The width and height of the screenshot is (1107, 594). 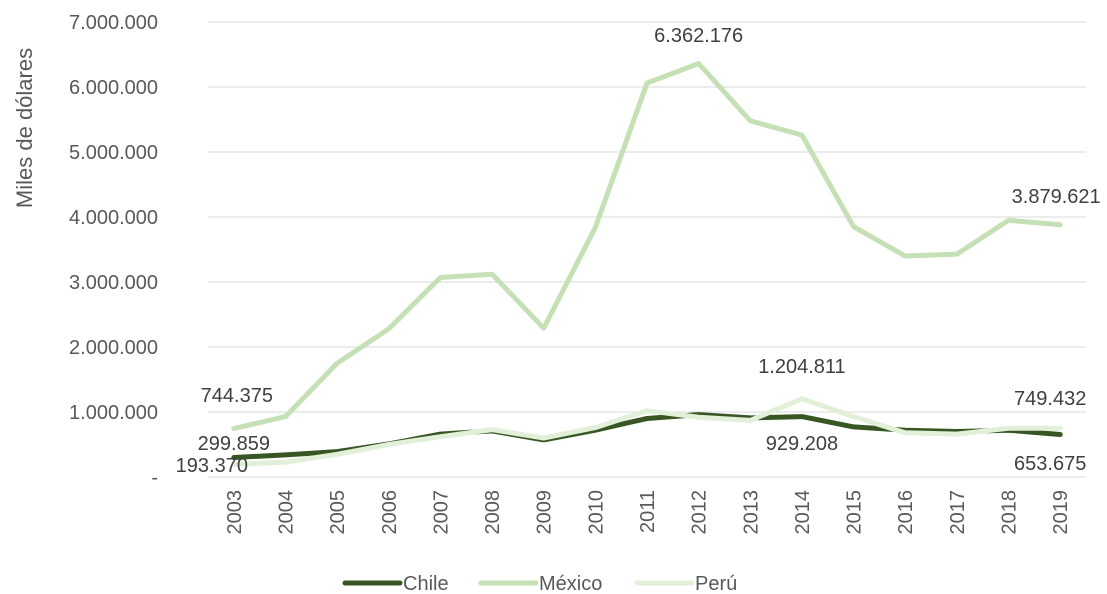 I want to click on x-tick-label: 2008, so click(x=493, y=512).